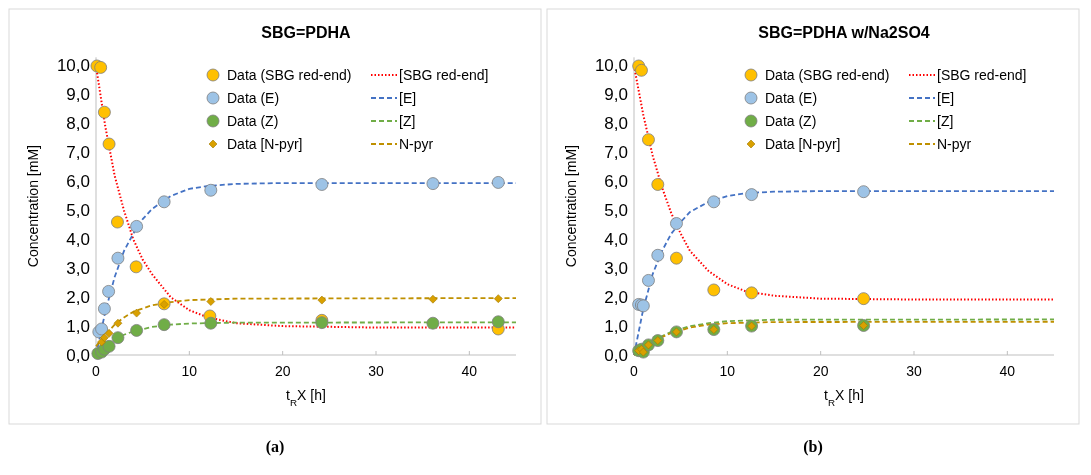  What do you see at coordinates (306, 32) in the screenshot?
I see `chart-title: SBG=PDHA` at bounding box center [306, 32].